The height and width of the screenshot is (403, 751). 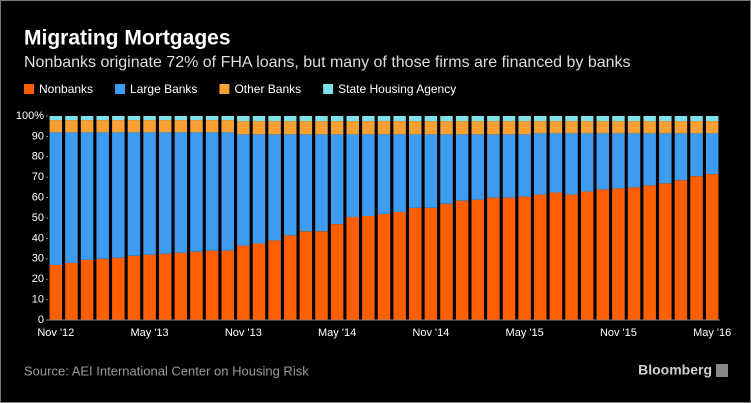 What do you see at coordinates (163, 89) in the screenshot?
I see `legend-label: Large Banks` at bounding box center [163, 89].